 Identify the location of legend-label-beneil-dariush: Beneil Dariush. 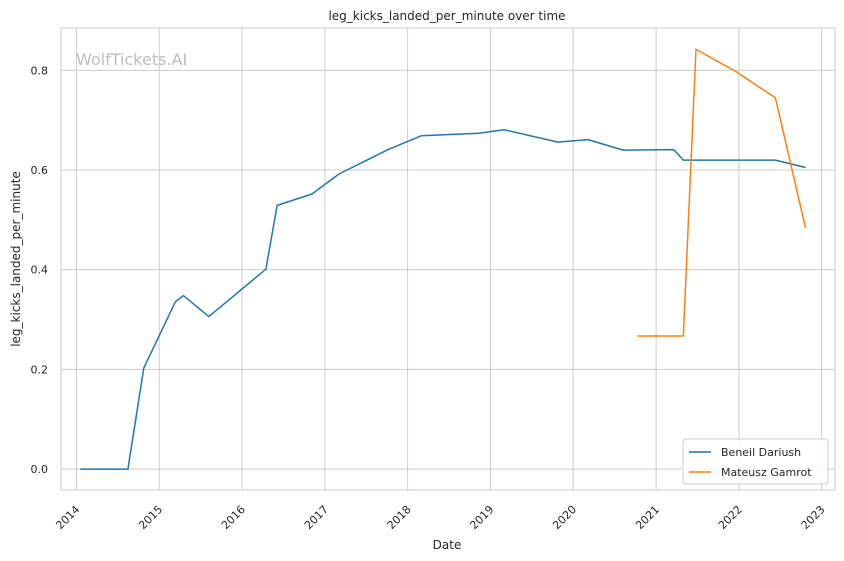
(761, 452).